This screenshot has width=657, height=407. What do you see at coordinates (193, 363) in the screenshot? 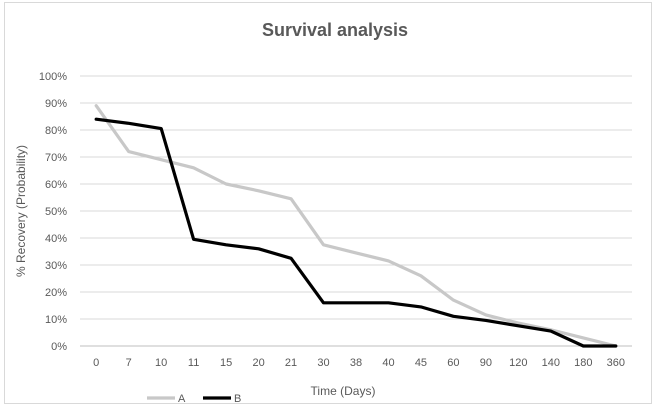
I see `x-tick-label: 11` at bounding box center [193, 363].